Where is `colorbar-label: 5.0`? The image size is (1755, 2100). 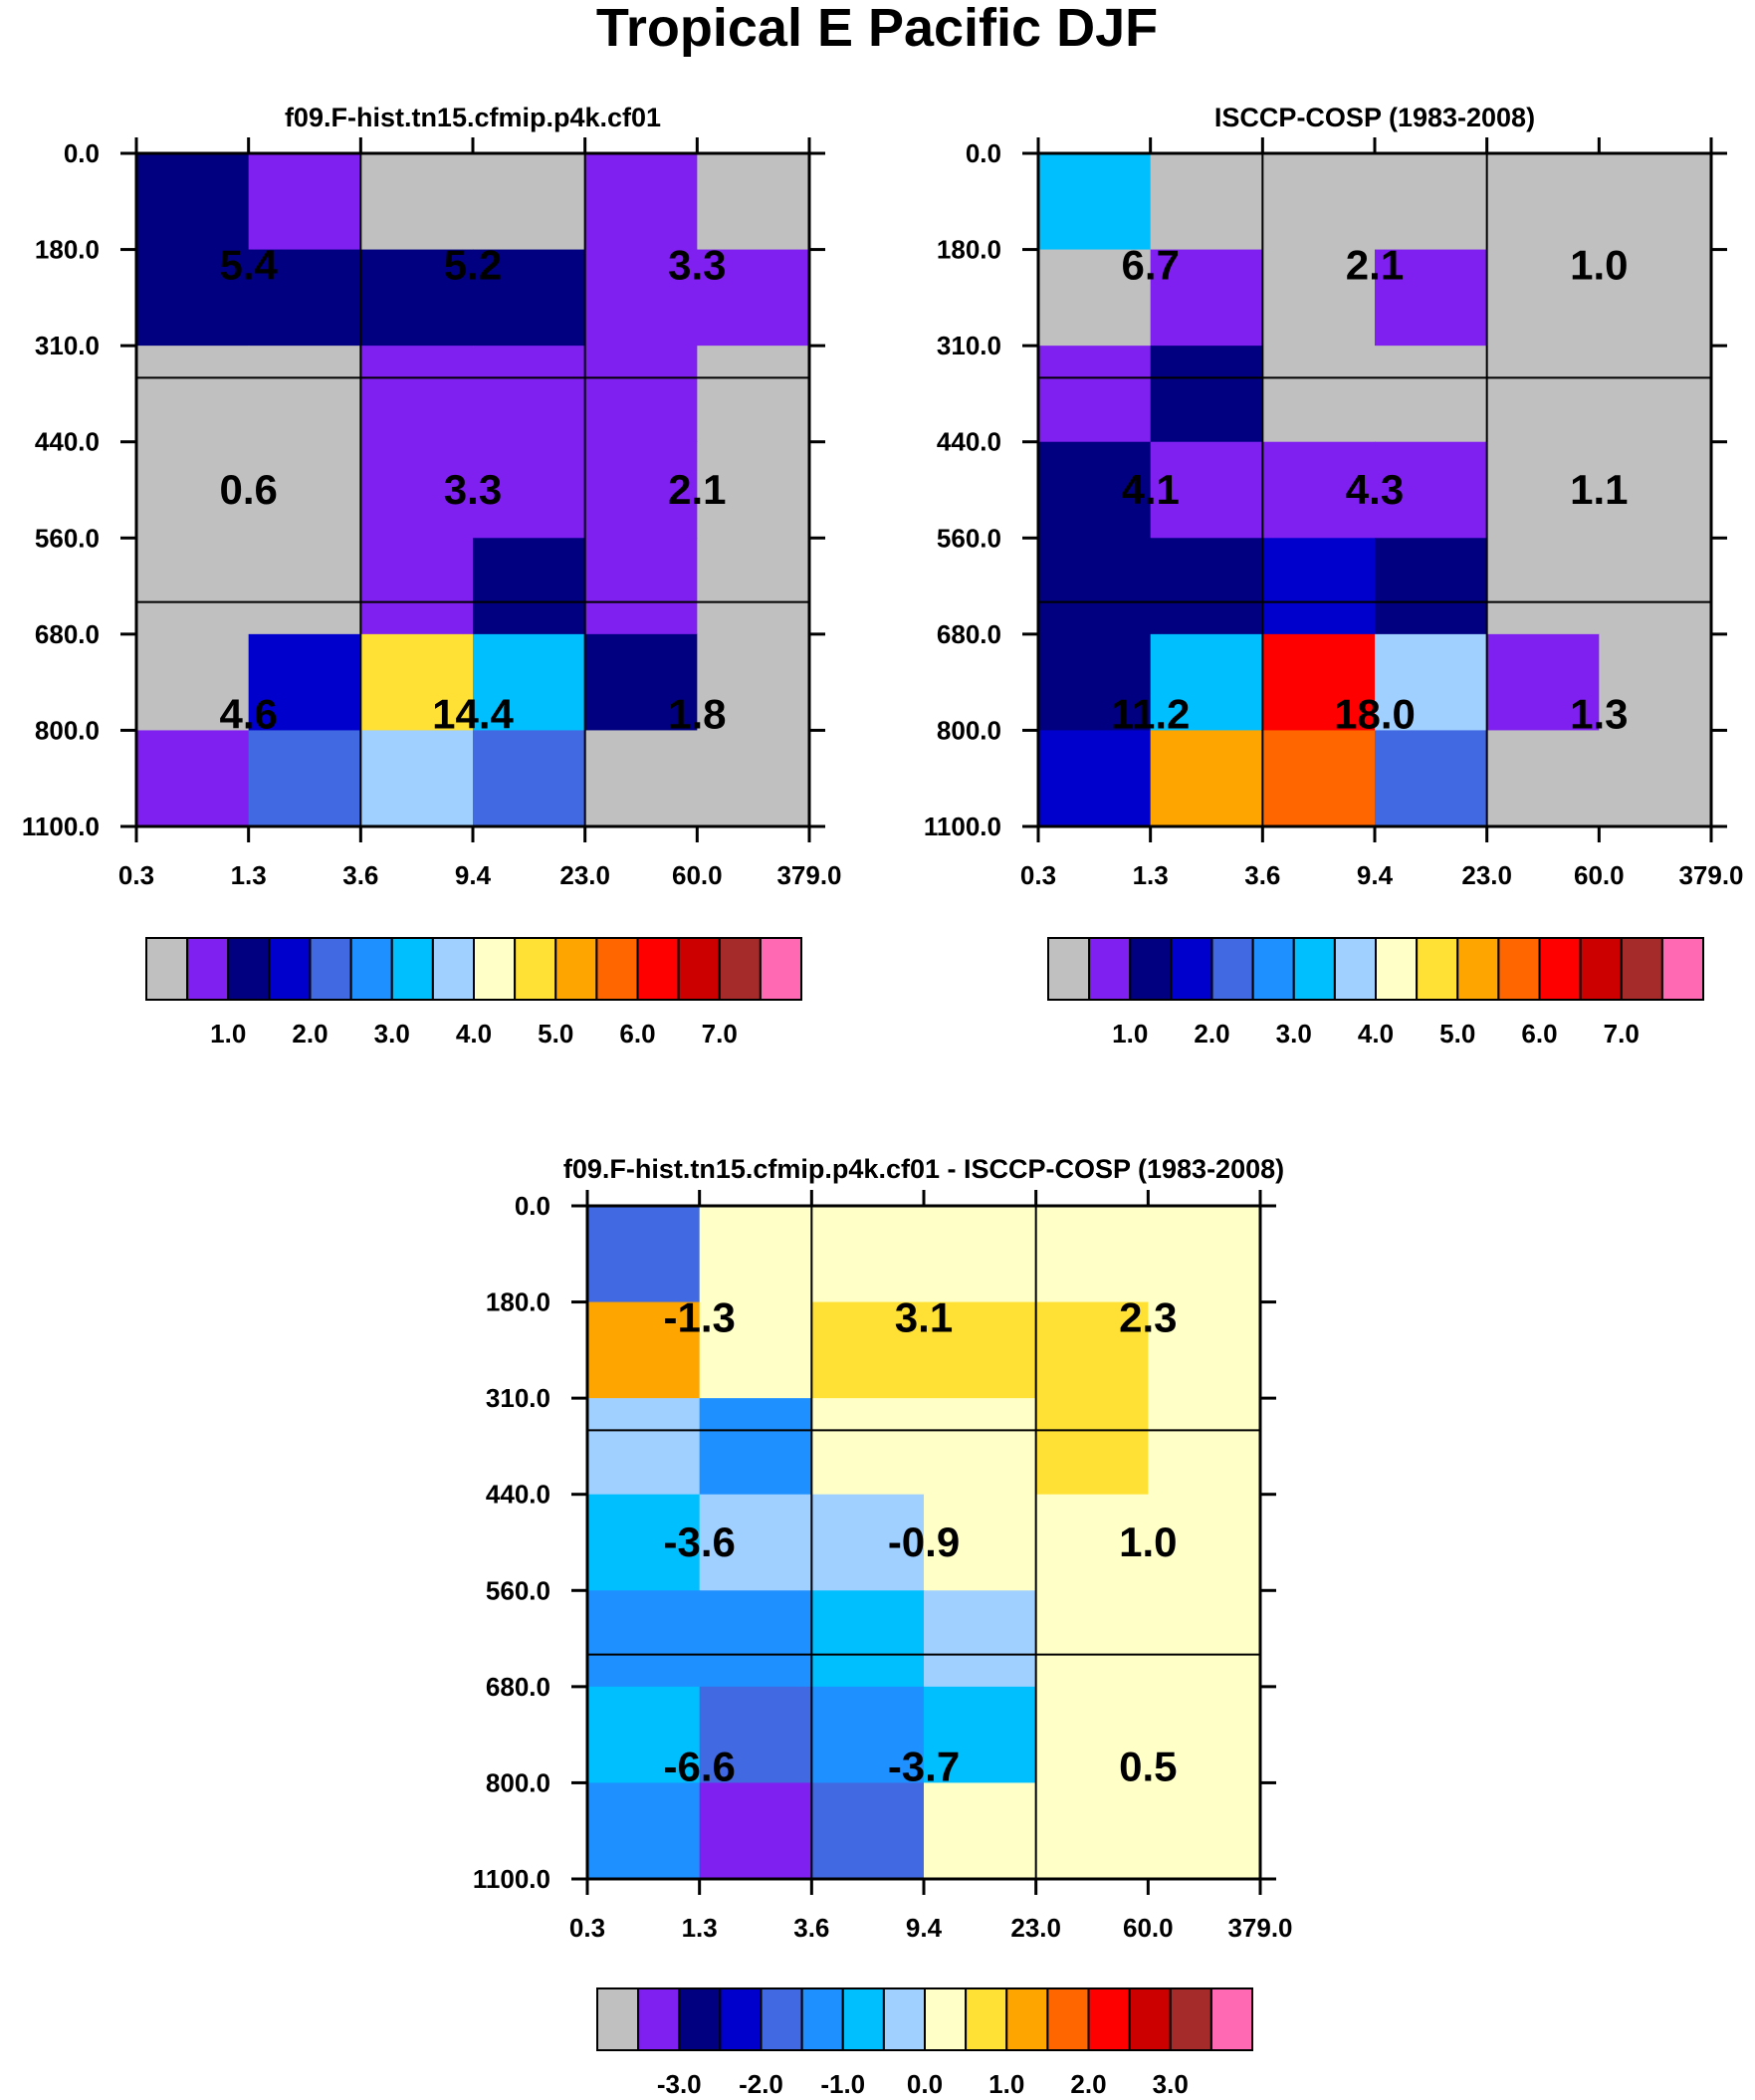
colorbar-label: 5.0 is located at coordinates (555, 1034).